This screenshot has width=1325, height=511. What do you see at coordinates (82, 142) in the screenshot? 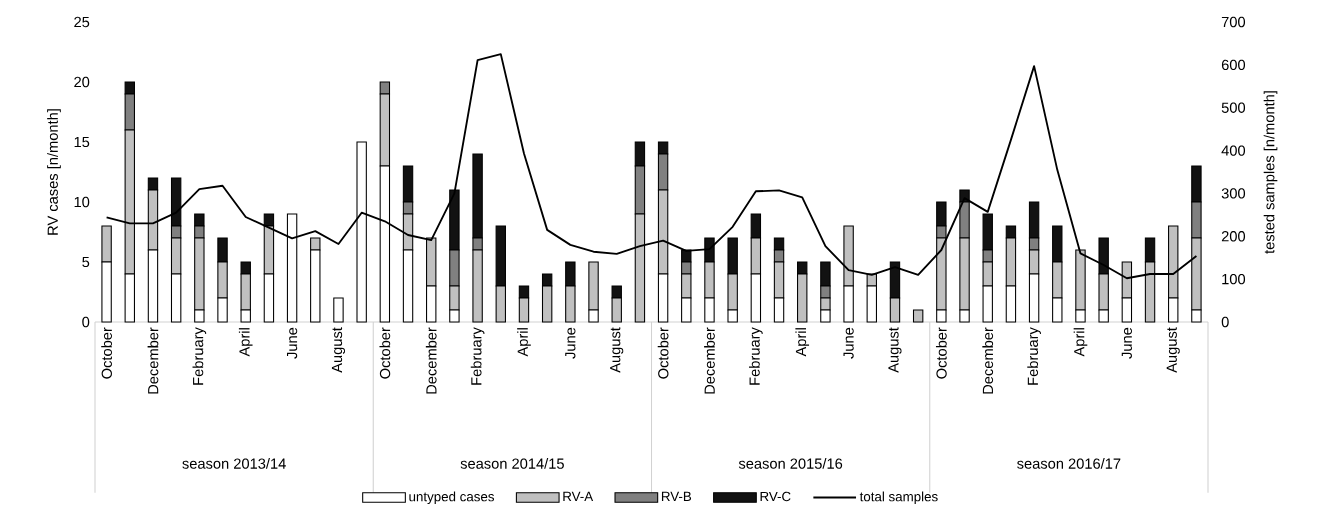
I see `y-tick-label: 15` at bounding box center [82, 142].